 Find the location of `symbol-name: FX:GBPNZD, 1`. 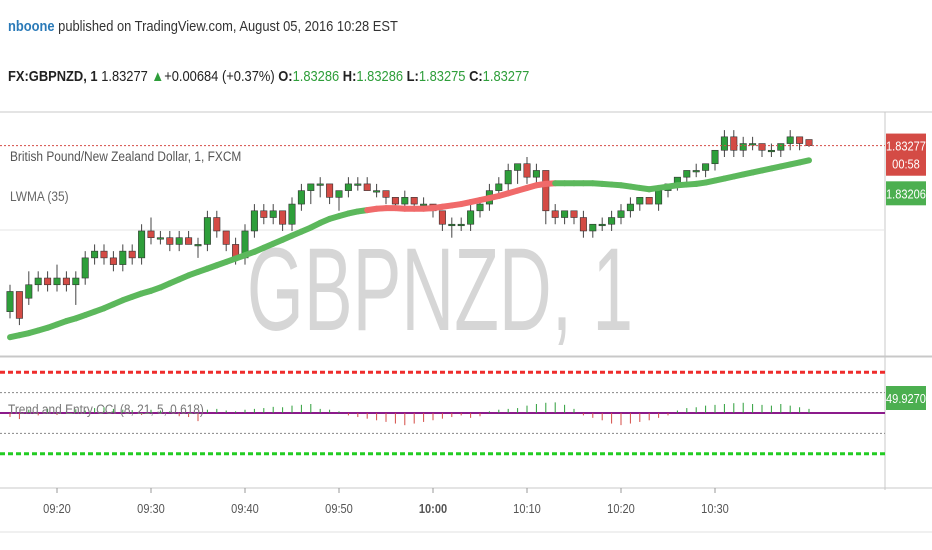

symbol-name: FX:GBPNZD, 1 is located at coordinates (53, 76).